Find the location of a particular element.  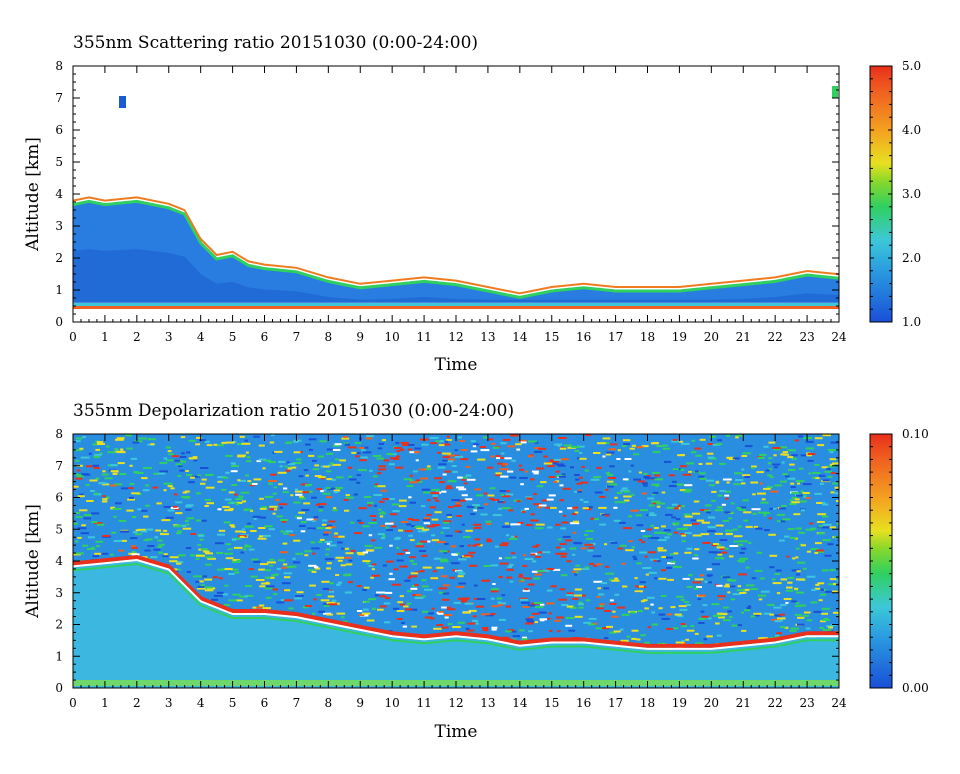

x-tick-label: 21 is located at coordinates (743, 703).